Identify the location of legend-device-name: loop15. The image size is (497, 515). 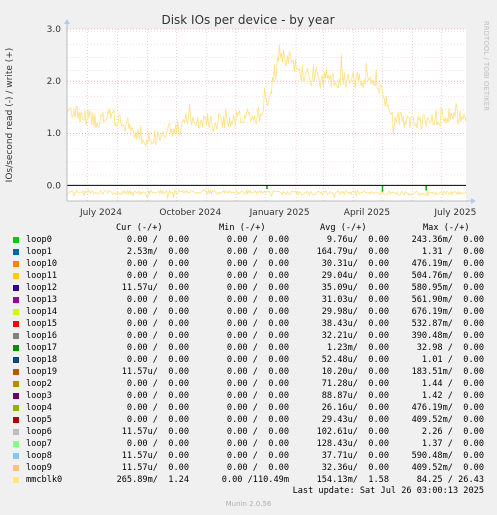
(42, 324).